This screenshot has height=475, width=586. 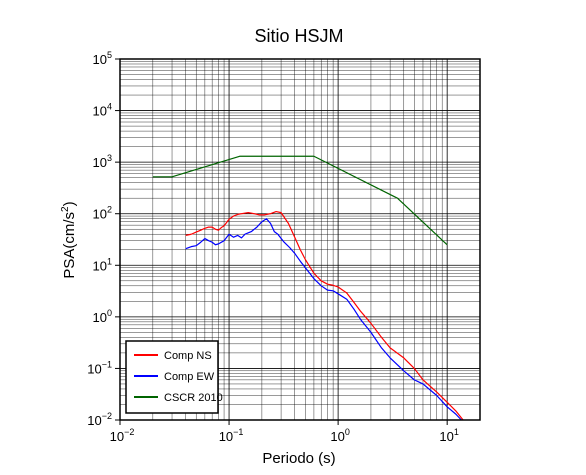 I want to click on y-tick-label: 10⁵, so click(x=102, y=58).